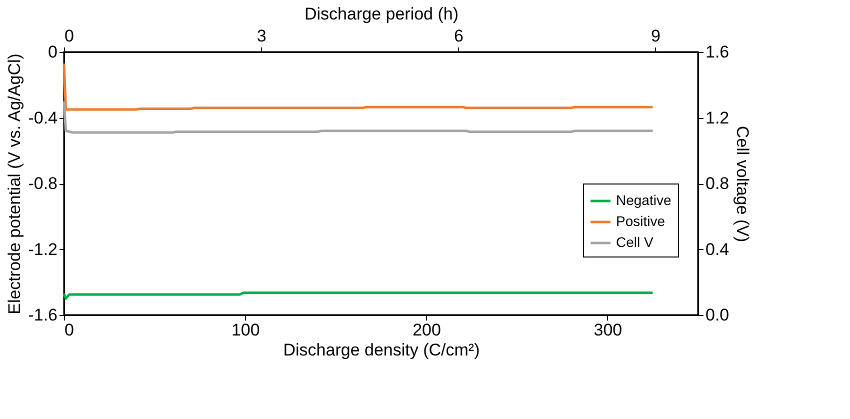  I want to click on x-axis-title: Discharge density (C/cm²), so click(381, 350).